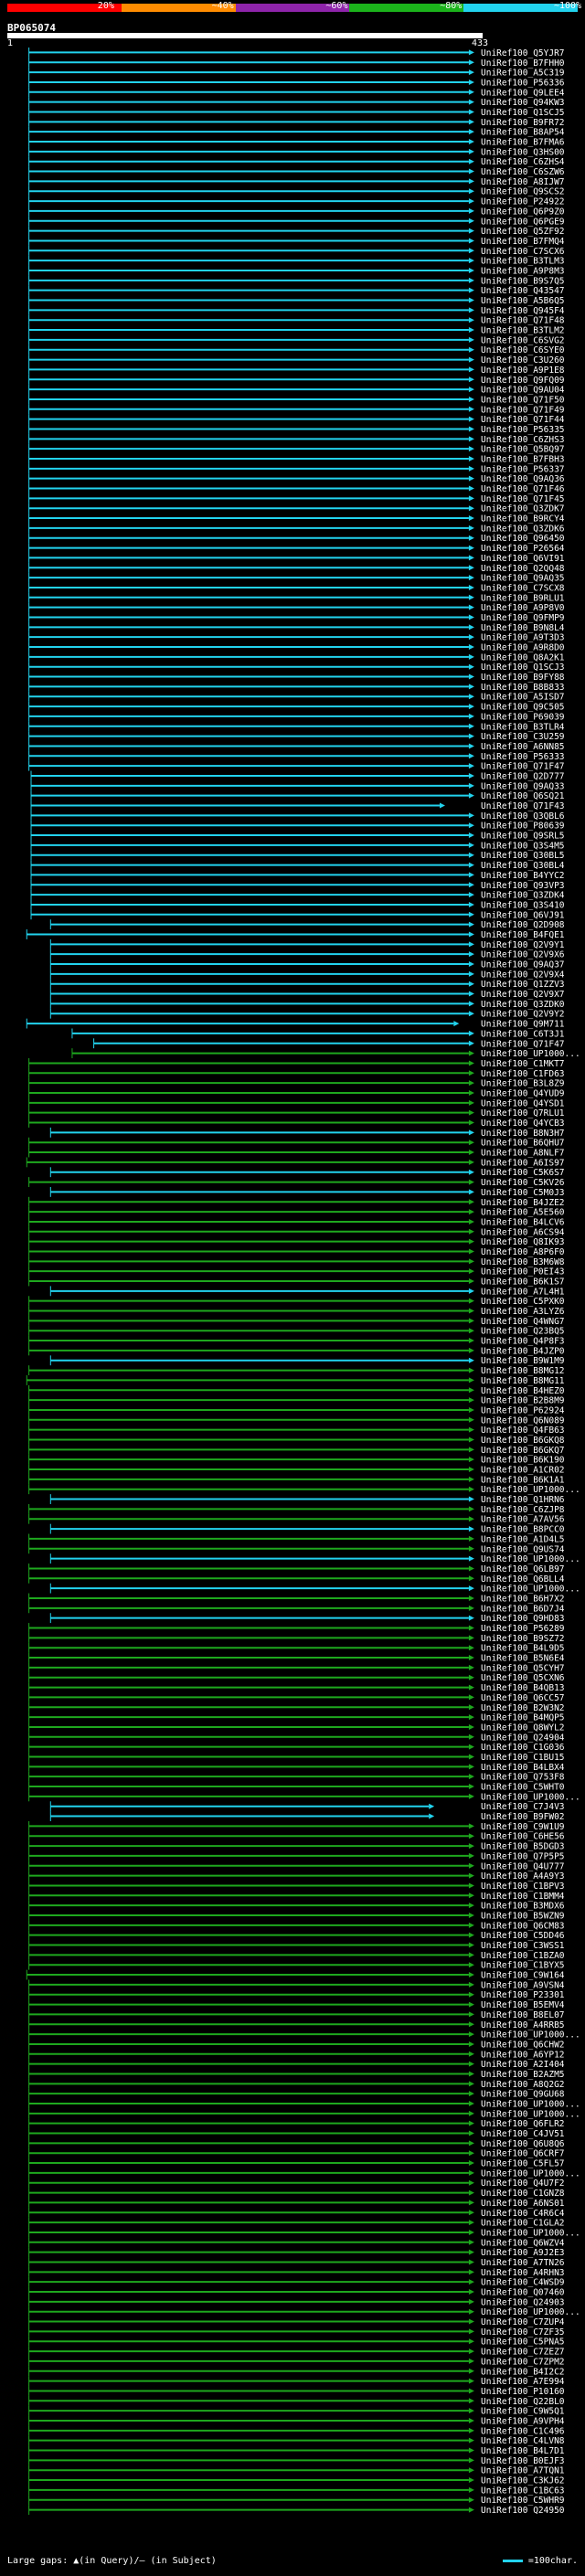  Describe the element at coordinates (297, 1945) in the screenshot. I see `hit-row: UniRef100_C3WSS1` at that location.